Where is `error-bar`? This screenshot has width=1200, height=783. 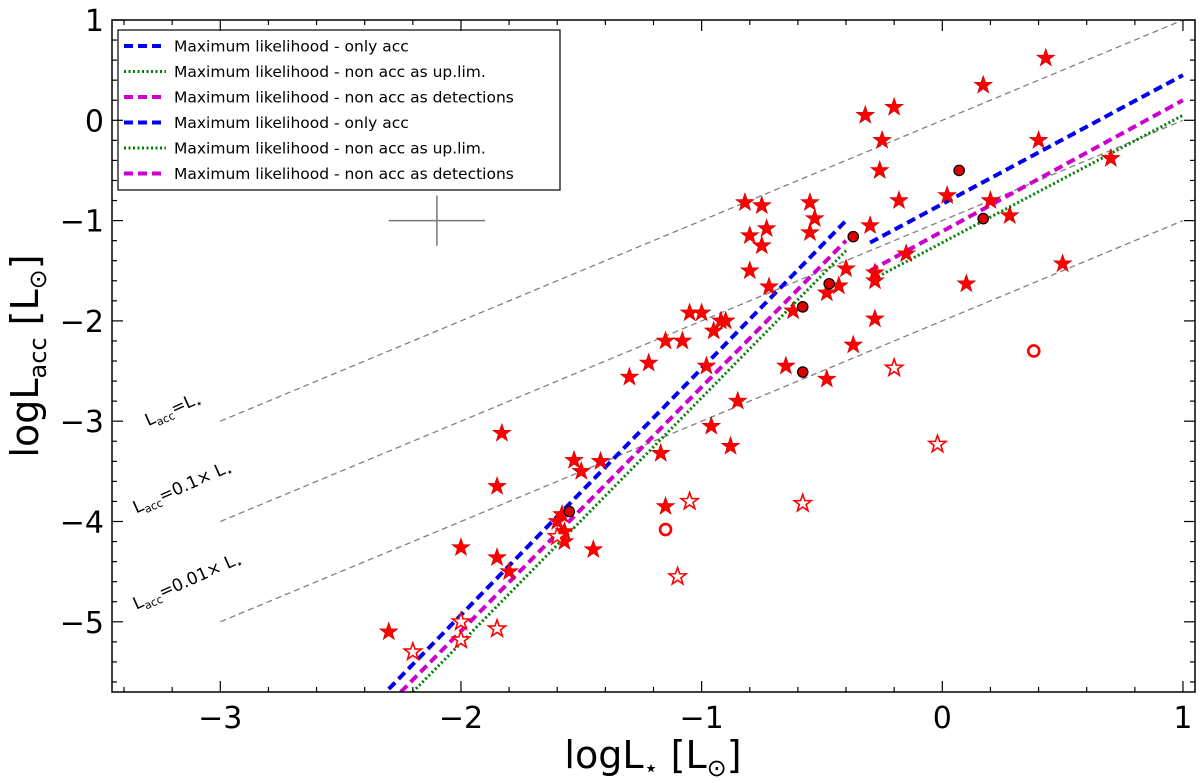 error-bar is located at coordinates (437, 220).